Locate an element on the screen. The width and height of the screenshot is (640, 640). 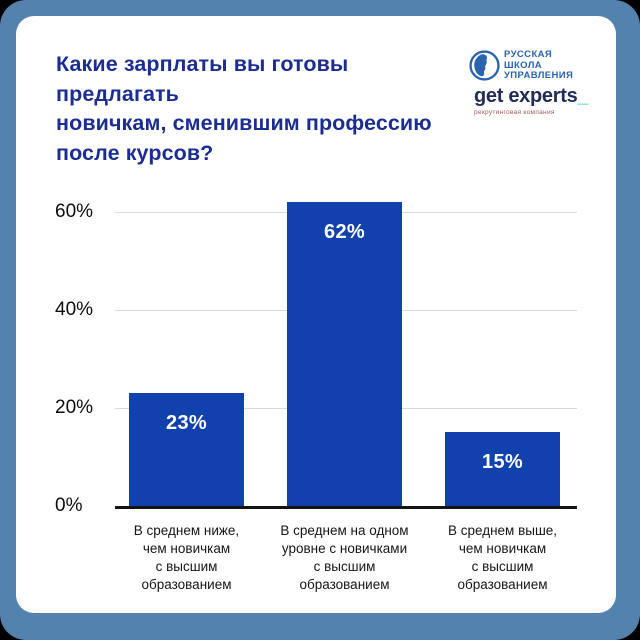
bar-value-label: 62% is located at coordinates (344, 232).